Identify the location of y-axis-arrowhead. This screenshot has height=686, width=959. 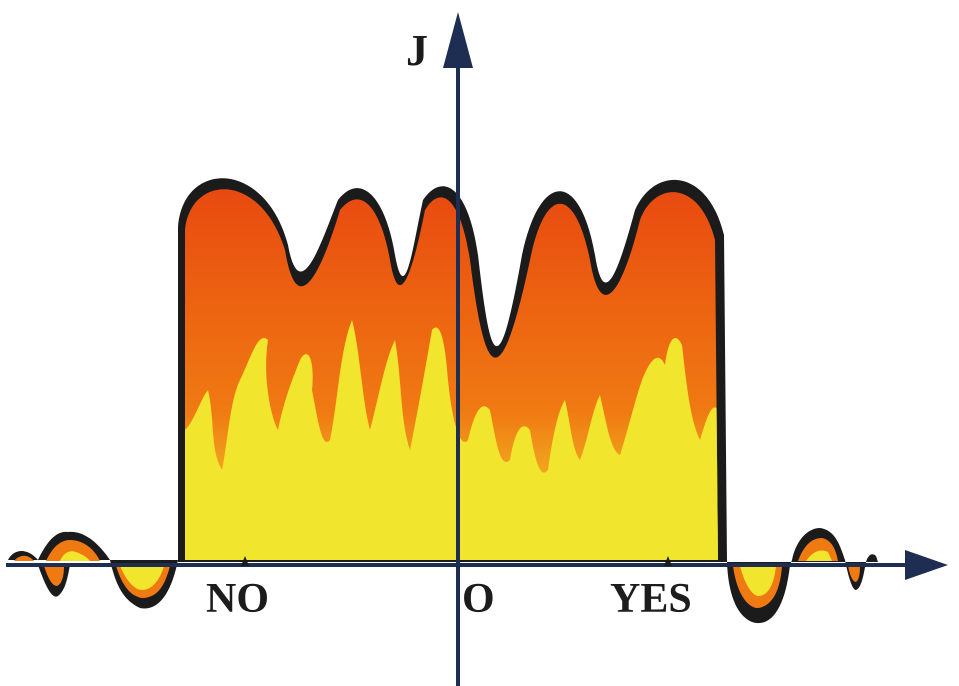
(458, 40).